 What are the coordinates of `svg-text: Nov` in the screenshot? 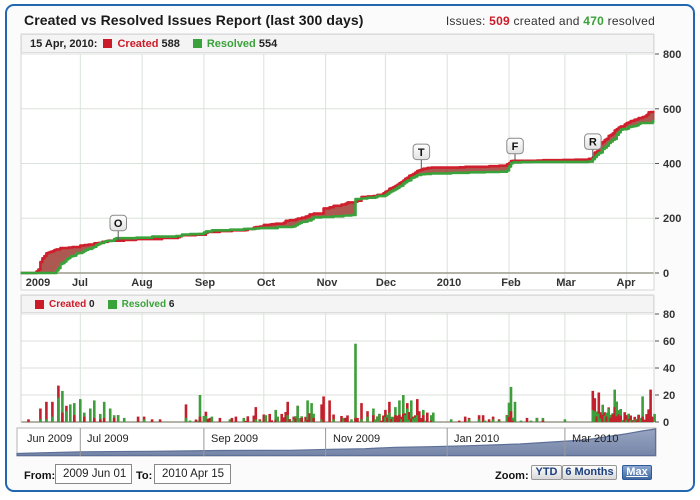 It's located at (328, 283).